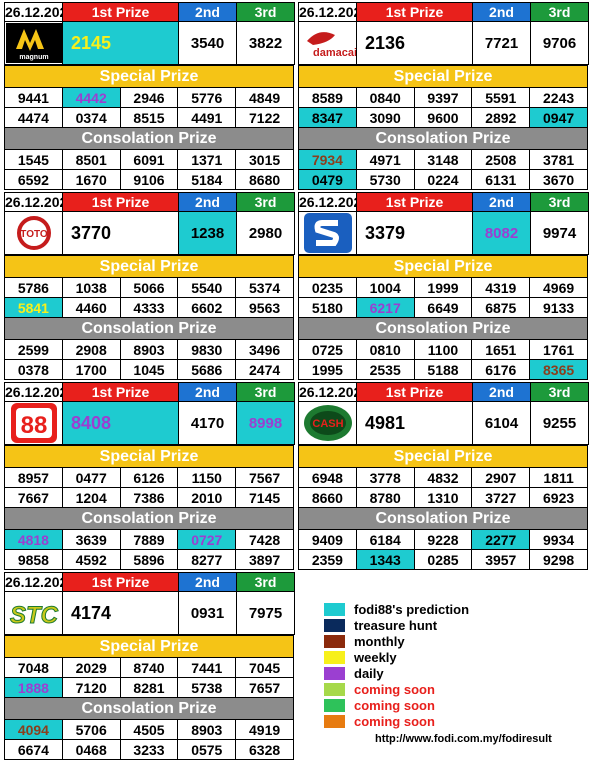  I want to click on consolation-prize-number: 1670, so click(91, 179).